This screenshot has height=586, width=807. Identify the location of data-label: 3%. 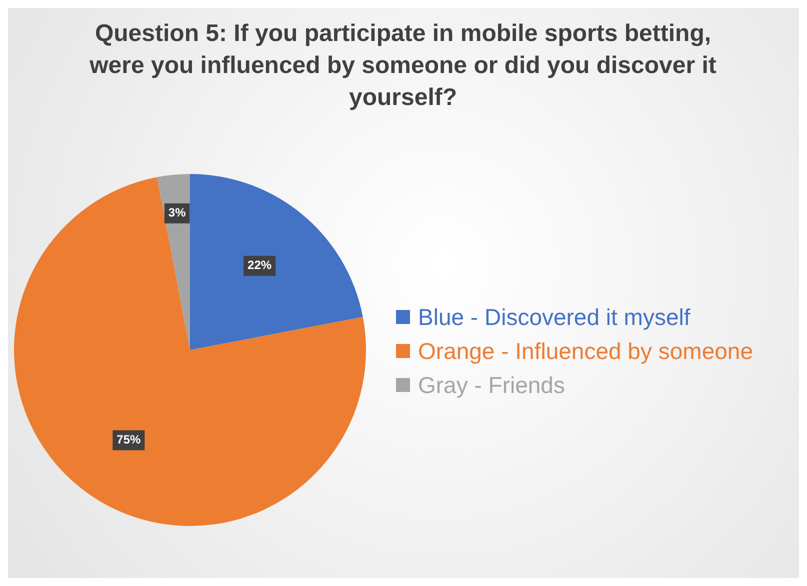
(177, 213).